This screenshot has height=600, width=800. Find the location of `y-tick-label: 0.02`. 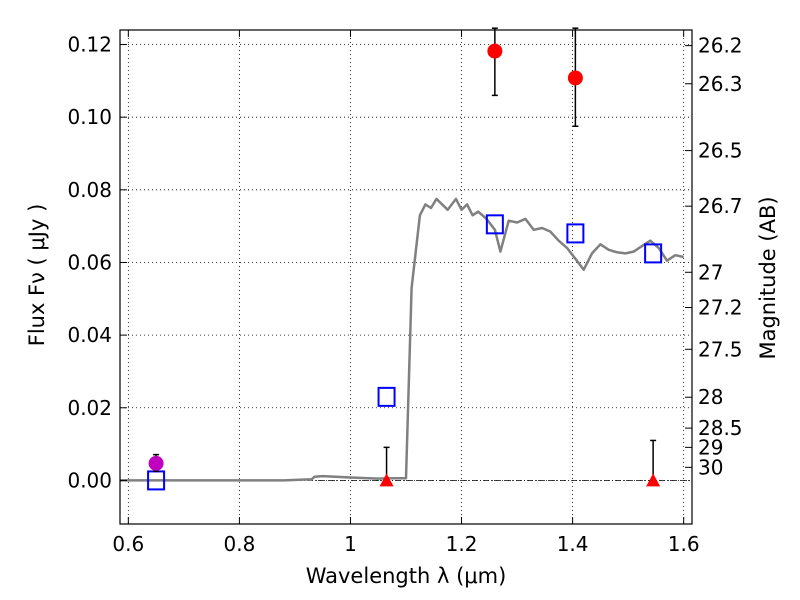

y-tick-label: 0.02 is located at coordinates (89, 408).